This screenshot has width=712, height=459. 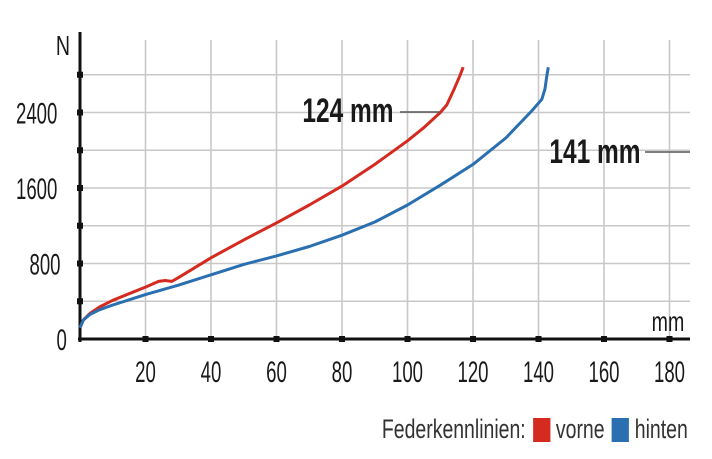 I want to click on x-tick-label: 140, so click(x=538, y=373).